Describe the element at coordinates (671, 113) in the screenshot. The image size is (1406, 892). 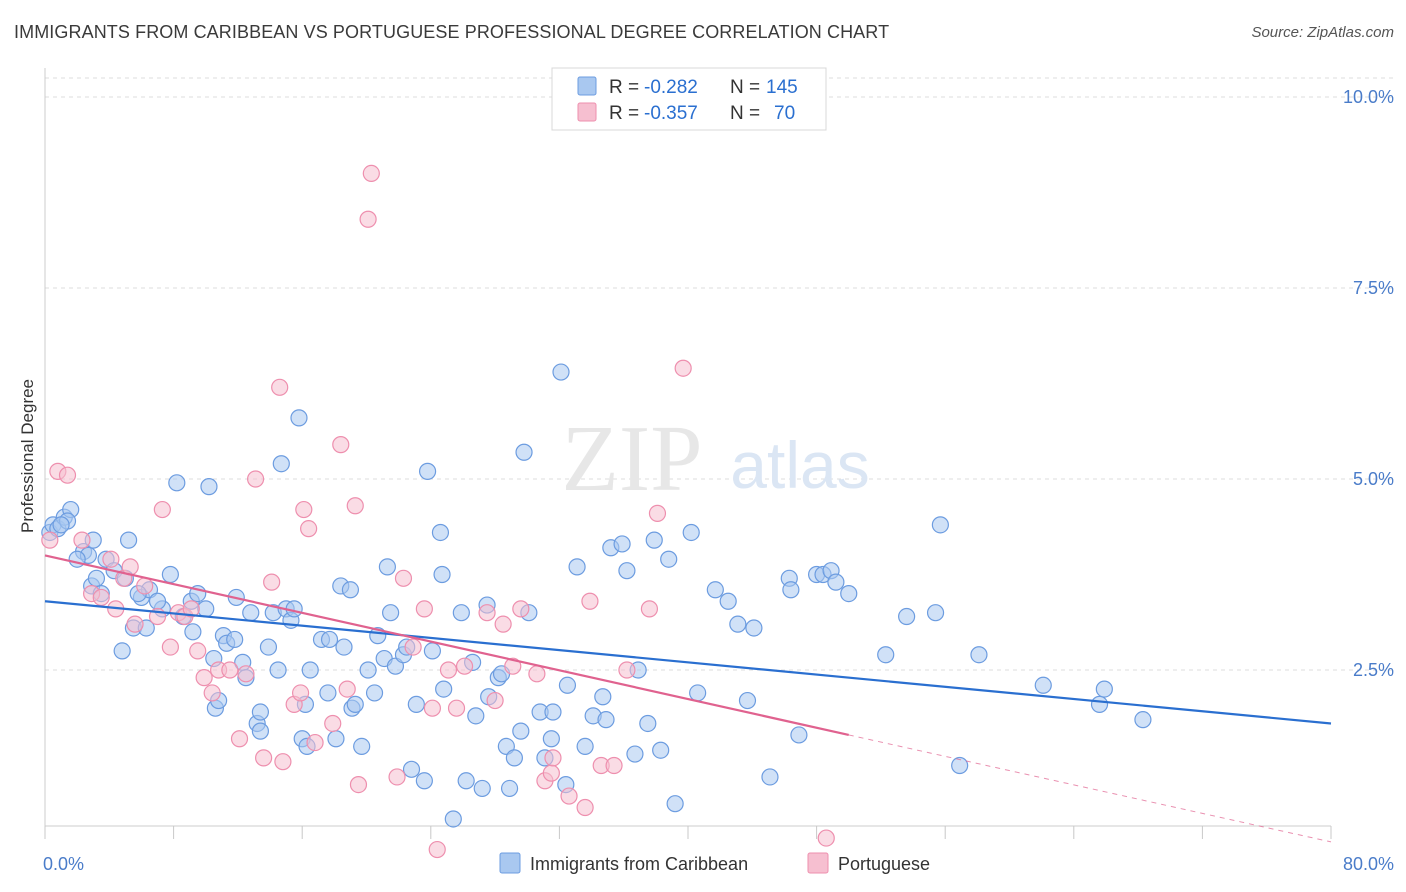
I see `legend-r-value-2: -0.357` at that location.